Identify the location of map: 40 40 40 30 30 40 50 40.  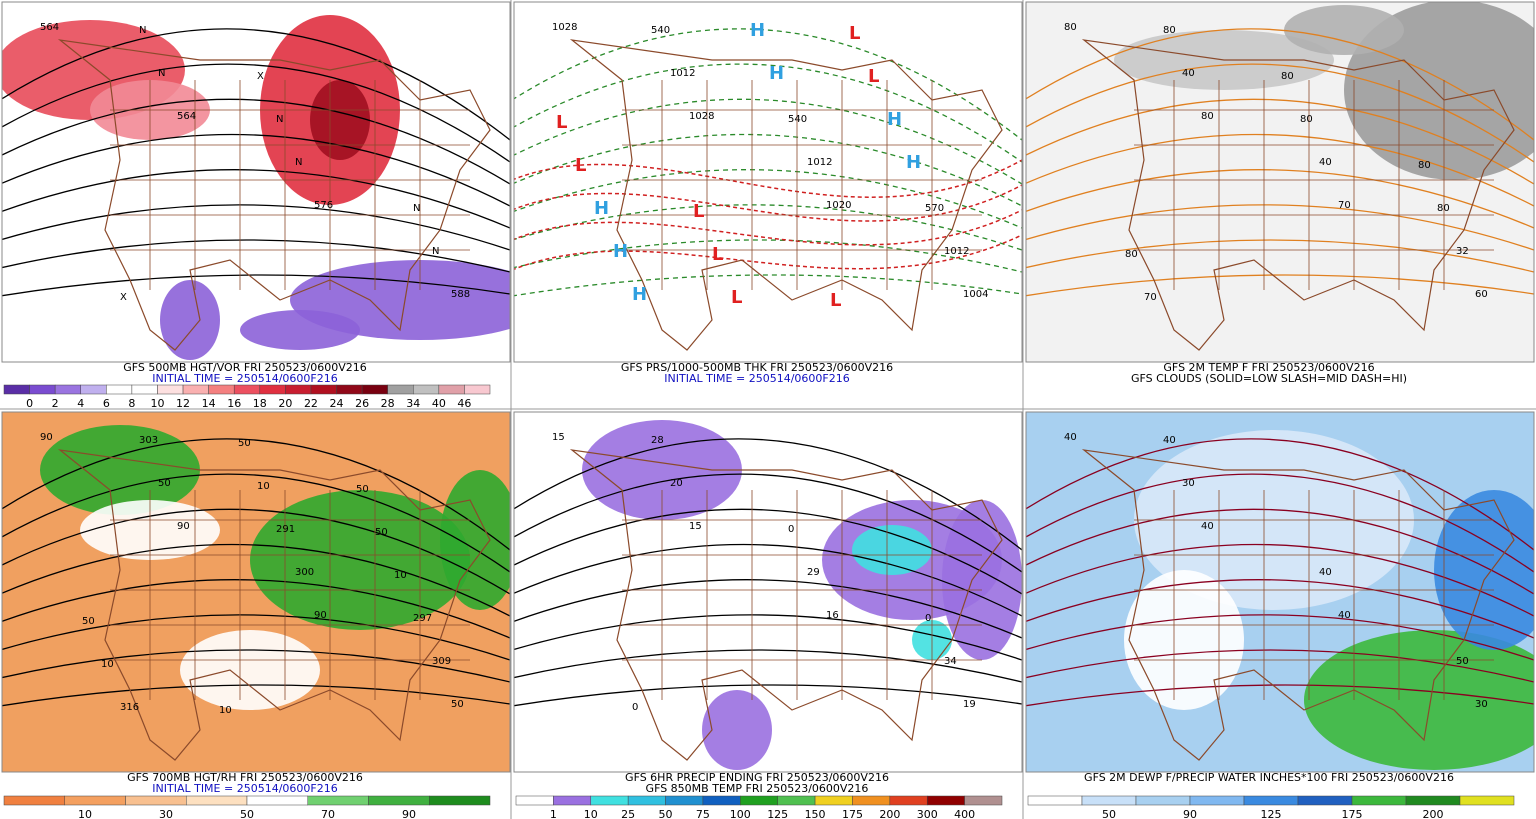
(1280, 592).